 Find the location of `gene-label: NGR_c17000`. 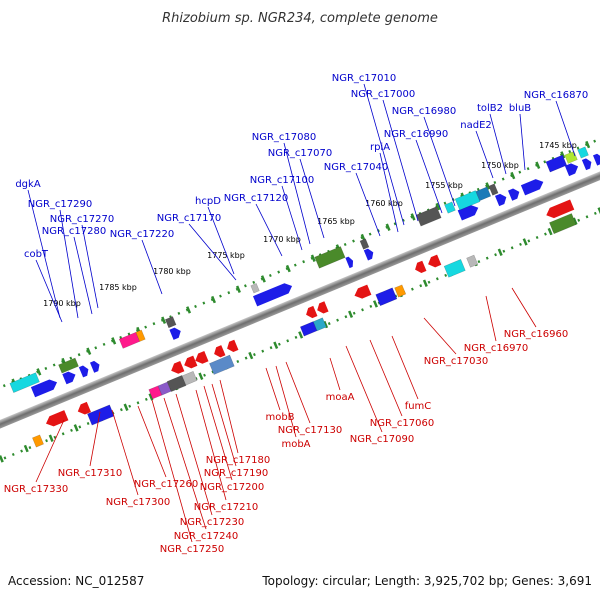

gene-label: NGR_c17000 is located at coordinates (383, 94).